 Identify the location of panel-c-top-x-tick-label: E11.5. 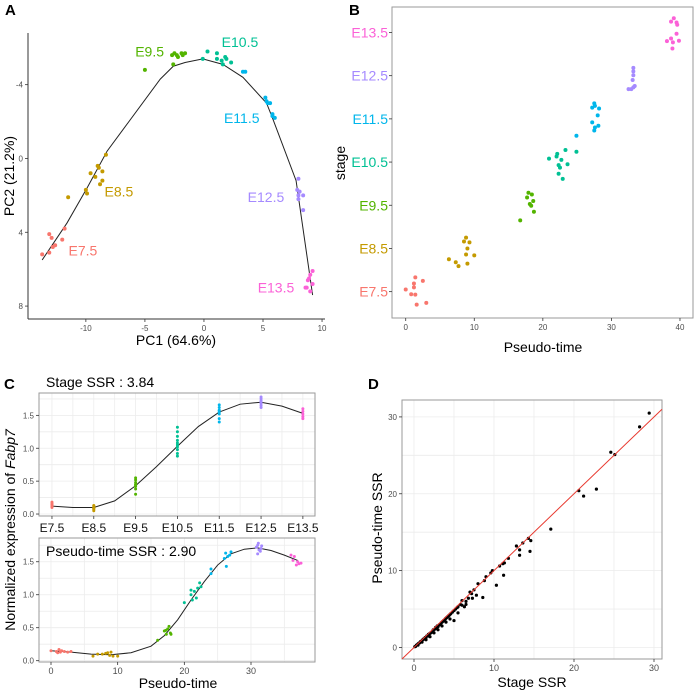
(219, 528).